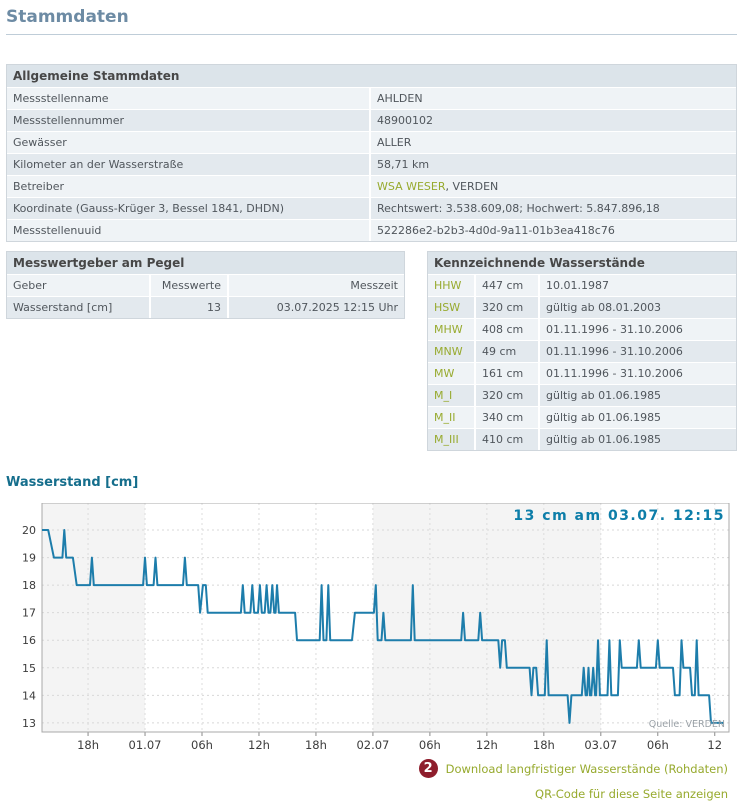 The width and height of the screenshot is (744, 810). Describe the element at coordinates (506, 417) in the screenshot. I see `m-ii-value: 340 cm` at that location.